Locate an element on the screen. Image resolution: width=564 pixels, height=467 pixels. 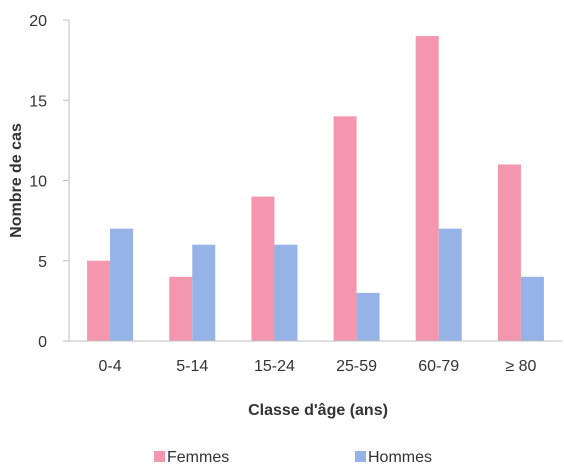
x-tick-label: 5-14 is located at coordinates (192, 366).